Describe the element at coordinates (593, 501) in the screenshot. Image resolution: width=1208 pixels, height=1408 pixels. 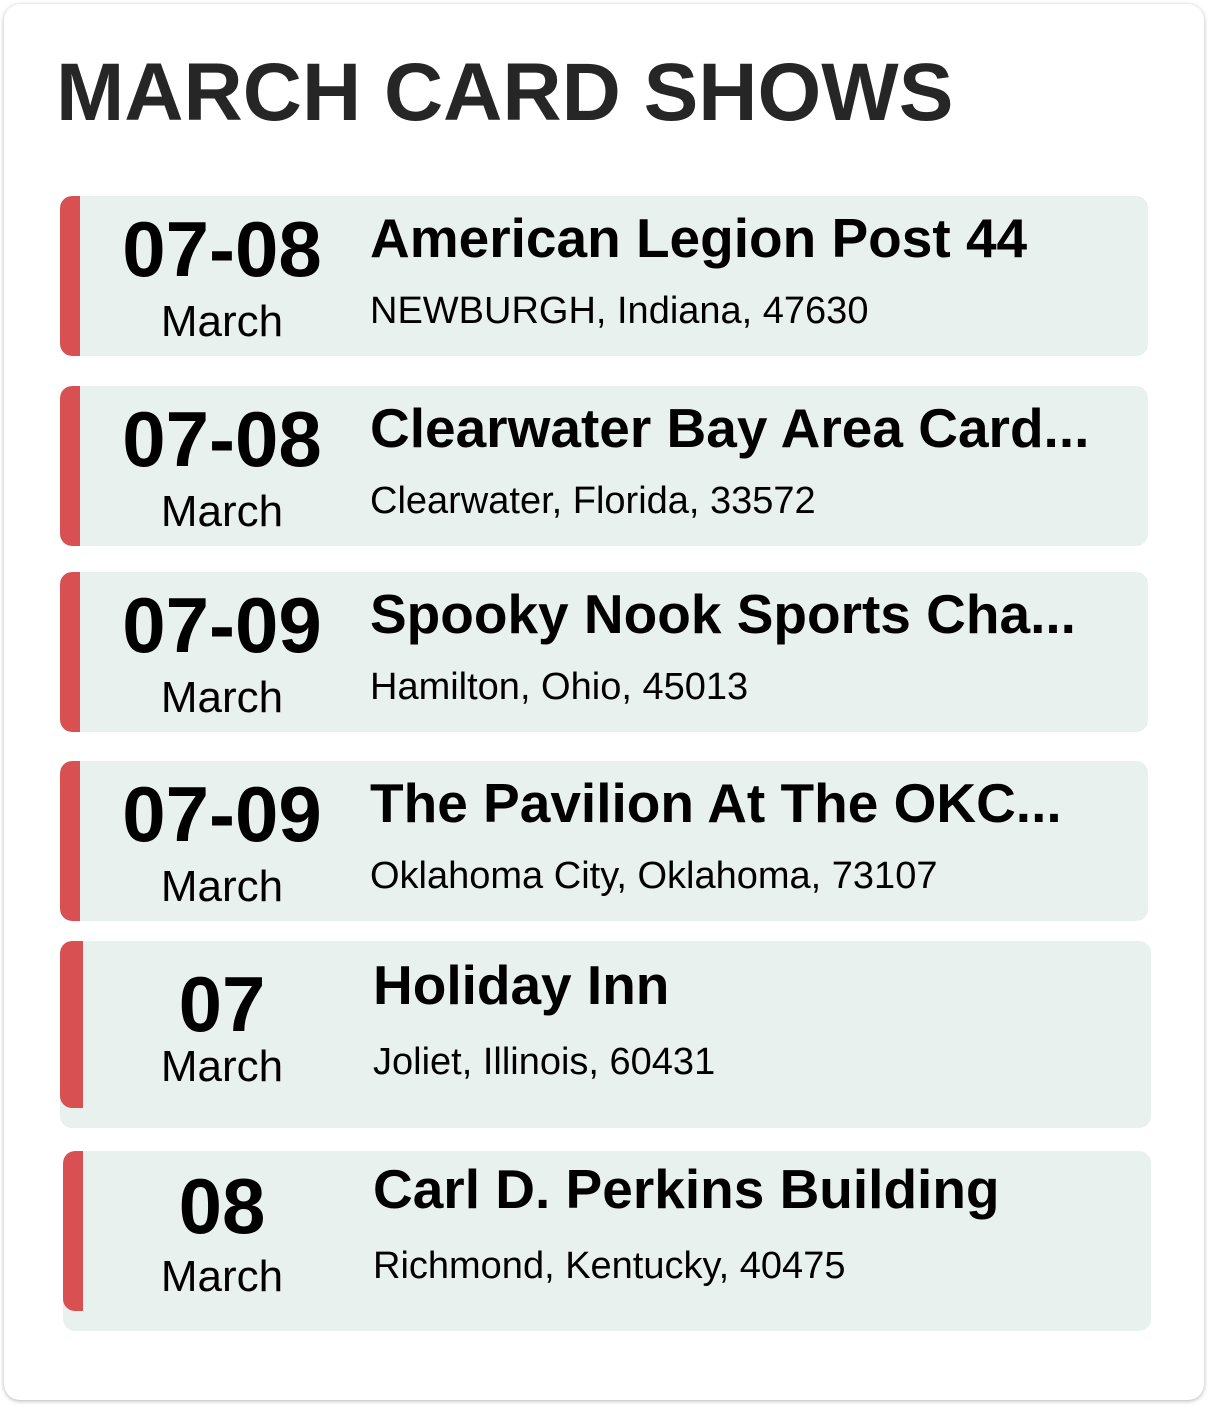
I see `show-location: Clearwater, Florida, 33572` at that location.